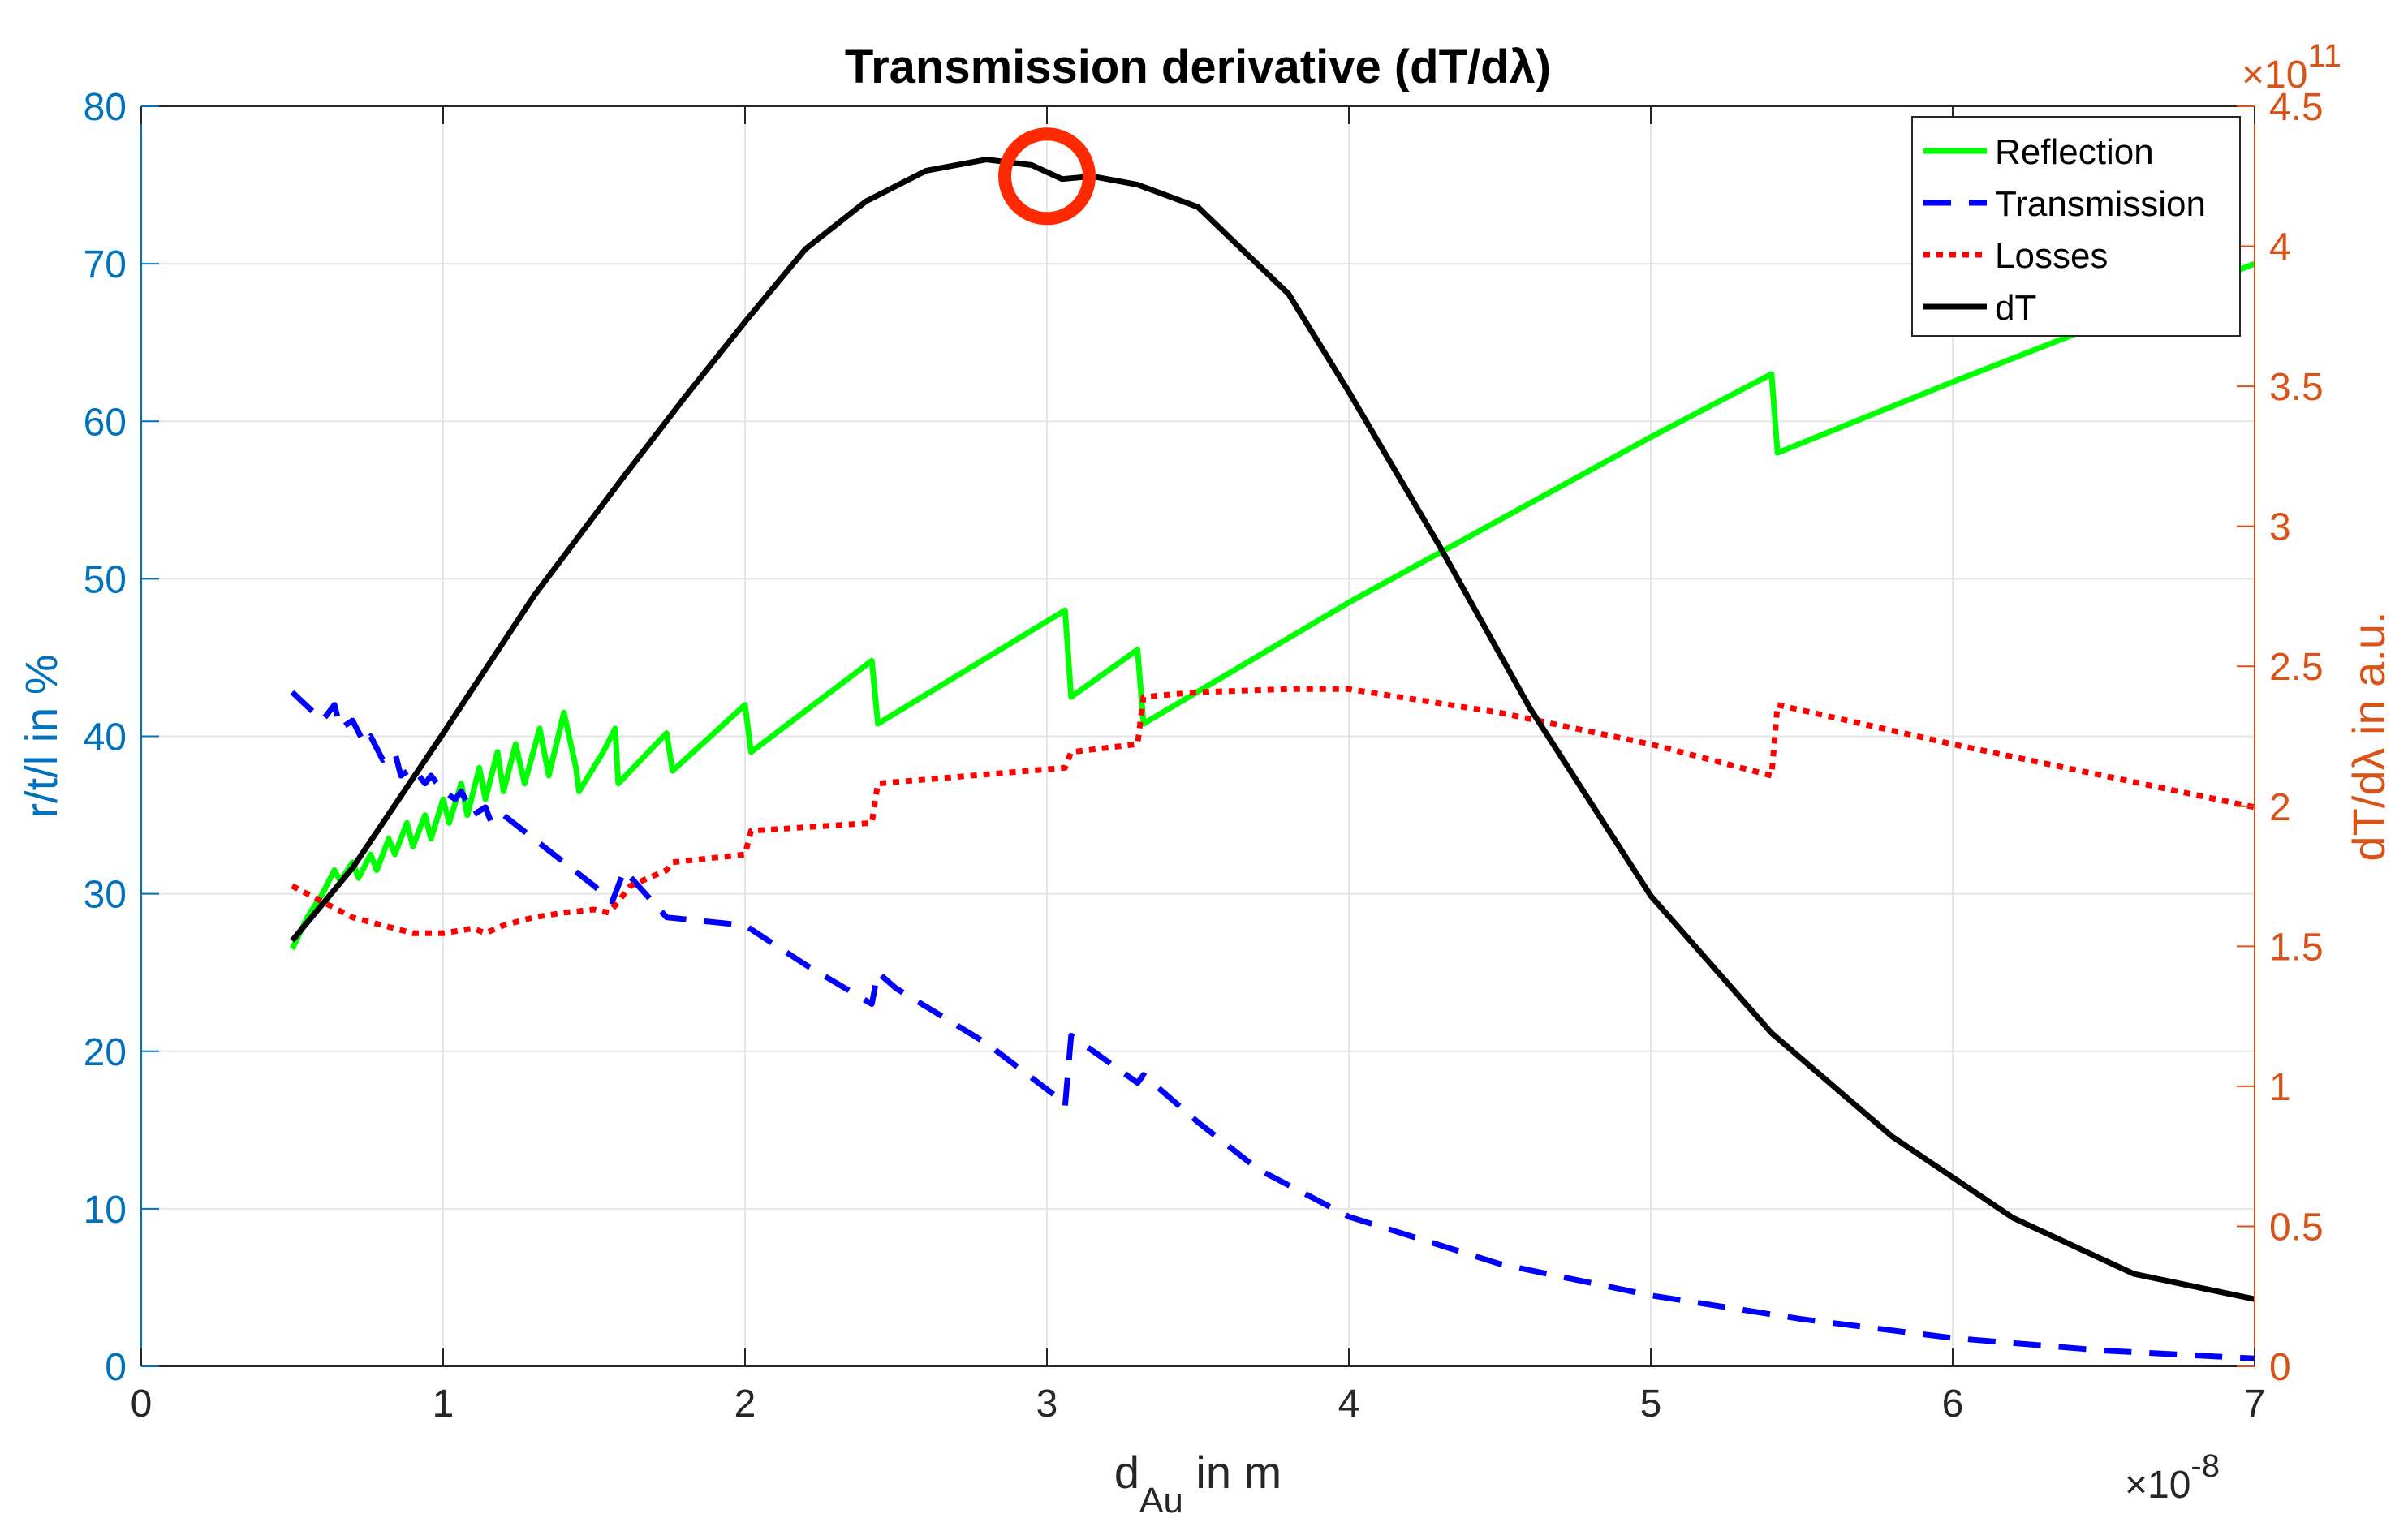  I want to click on x-tick-label: 1, so click(444, 1404).